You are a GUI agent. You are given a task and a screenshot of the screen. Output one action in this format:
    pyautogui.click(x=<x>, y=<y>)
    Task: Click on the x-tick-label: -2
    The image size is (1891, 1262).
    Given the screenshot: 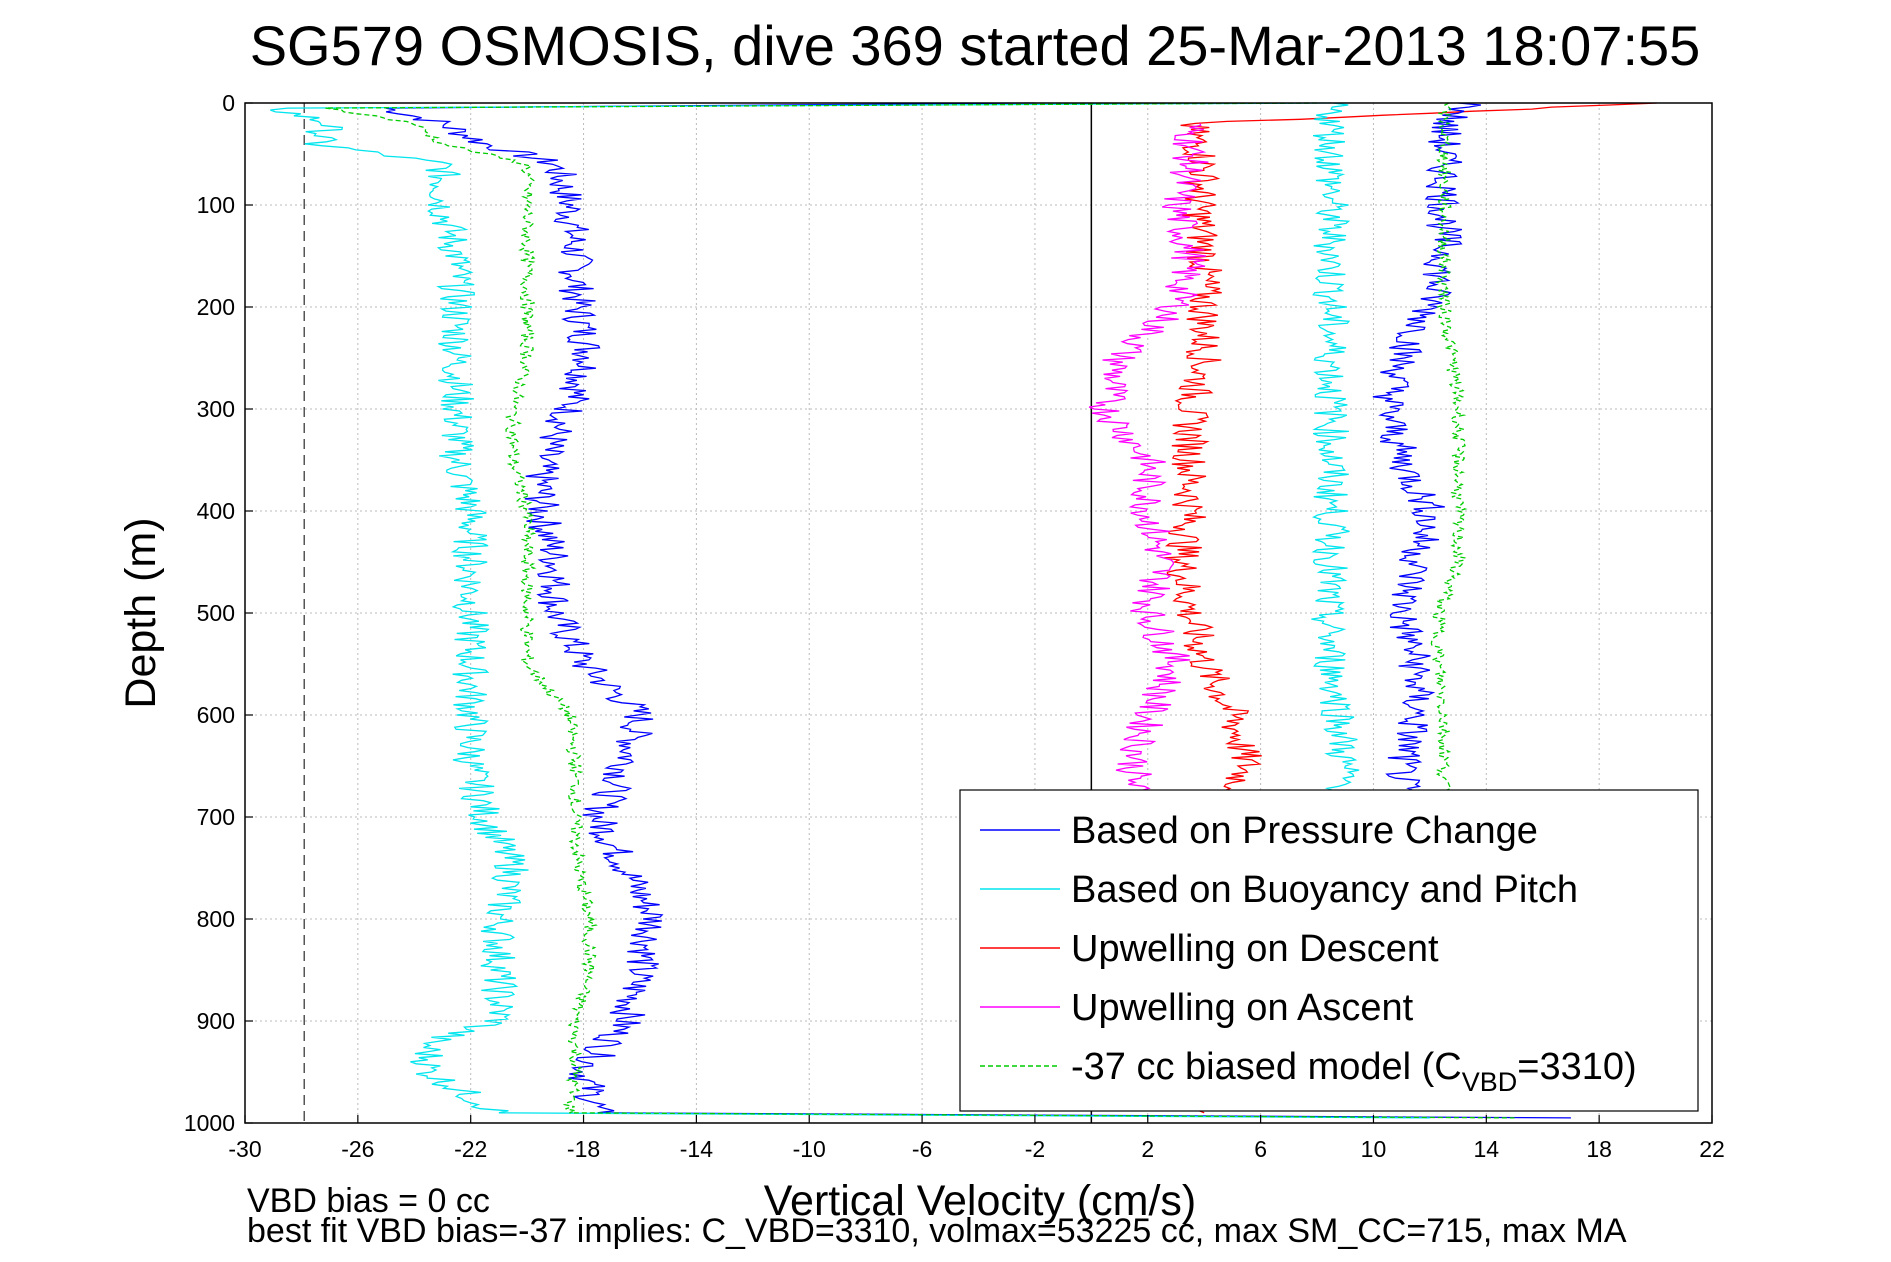 What is the action you would take?
    pyautogui.click(x=1035, y=1149)
    